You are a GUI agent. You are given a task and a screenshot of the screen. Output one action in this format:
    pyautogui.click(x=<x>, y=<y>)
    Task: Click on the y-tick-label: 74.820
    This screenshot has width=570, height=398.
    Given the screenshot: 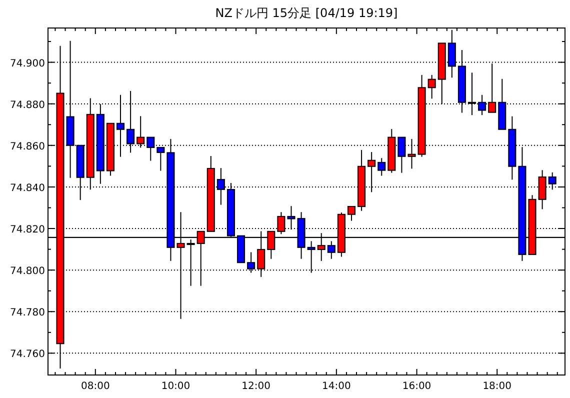 What is the action you would take?
    pyautogui.click(x=27, y=230)
    